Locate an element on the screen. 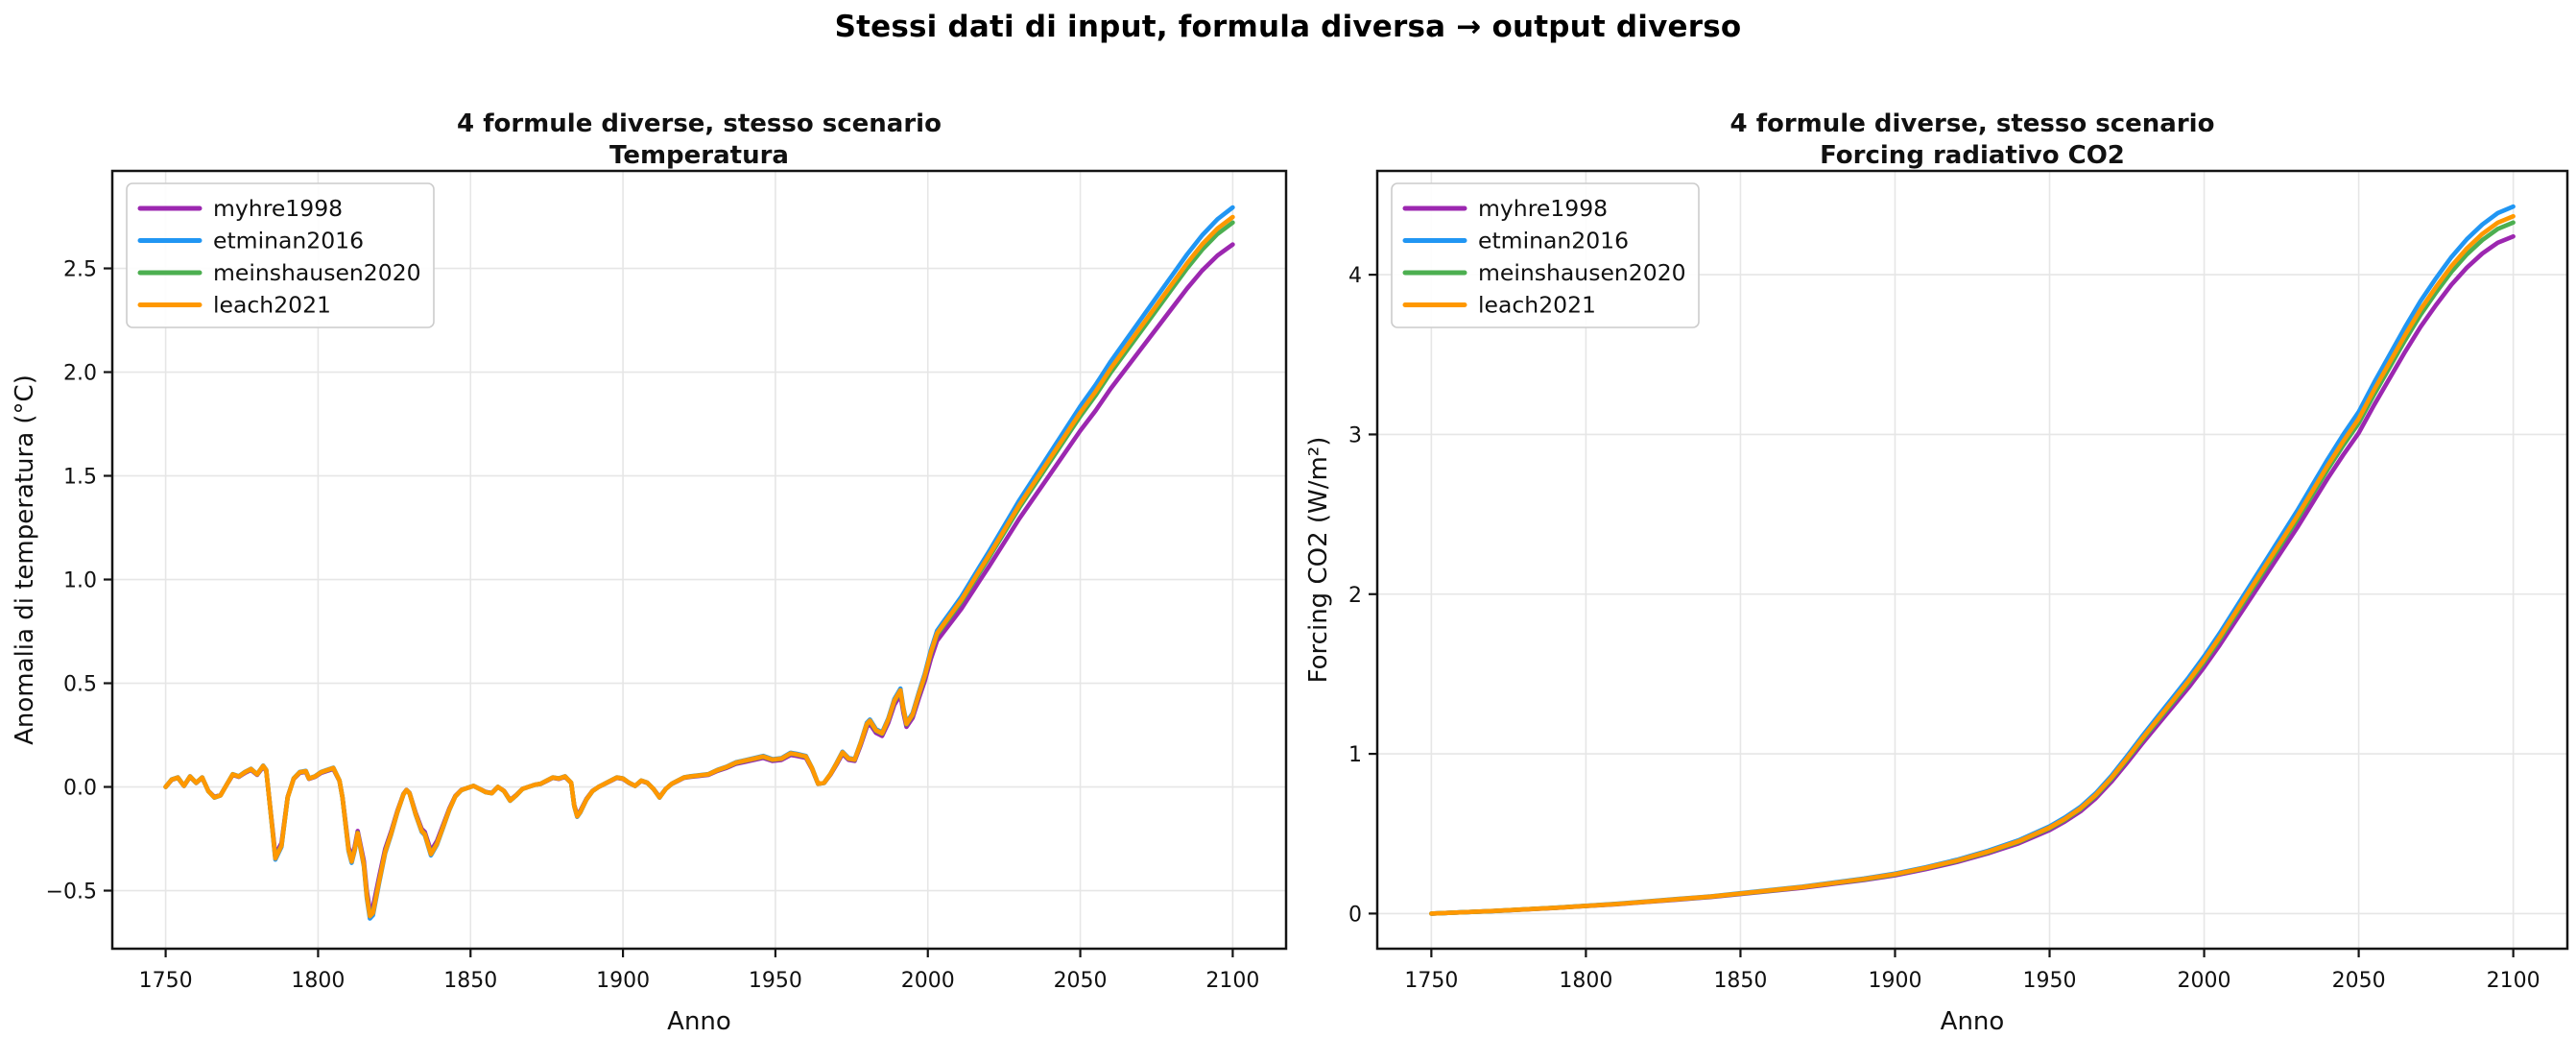  y-axis-label: Anomalia di temperatura (°C) is located at coordinates (25, 559).